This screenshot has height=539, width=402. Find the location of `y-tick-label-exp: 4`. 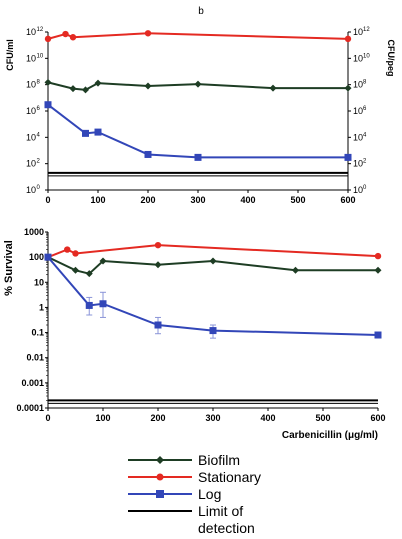

y-tick-label-exp: 4 is located at coordinates (39, 135).